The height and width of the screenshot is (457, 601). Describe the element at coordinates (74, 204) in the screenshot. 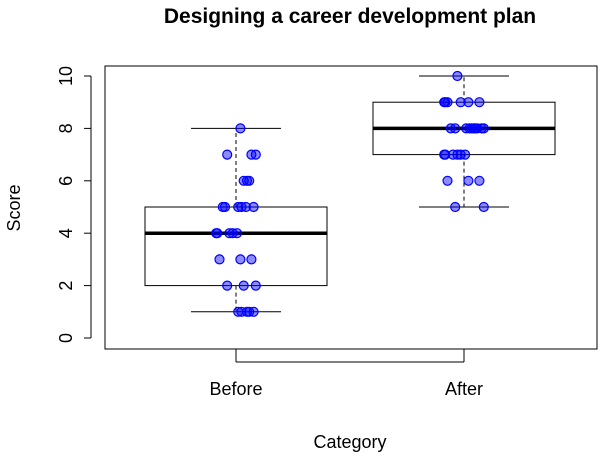

I see `y-axis: 0 2 4 6 8 10` at that location.